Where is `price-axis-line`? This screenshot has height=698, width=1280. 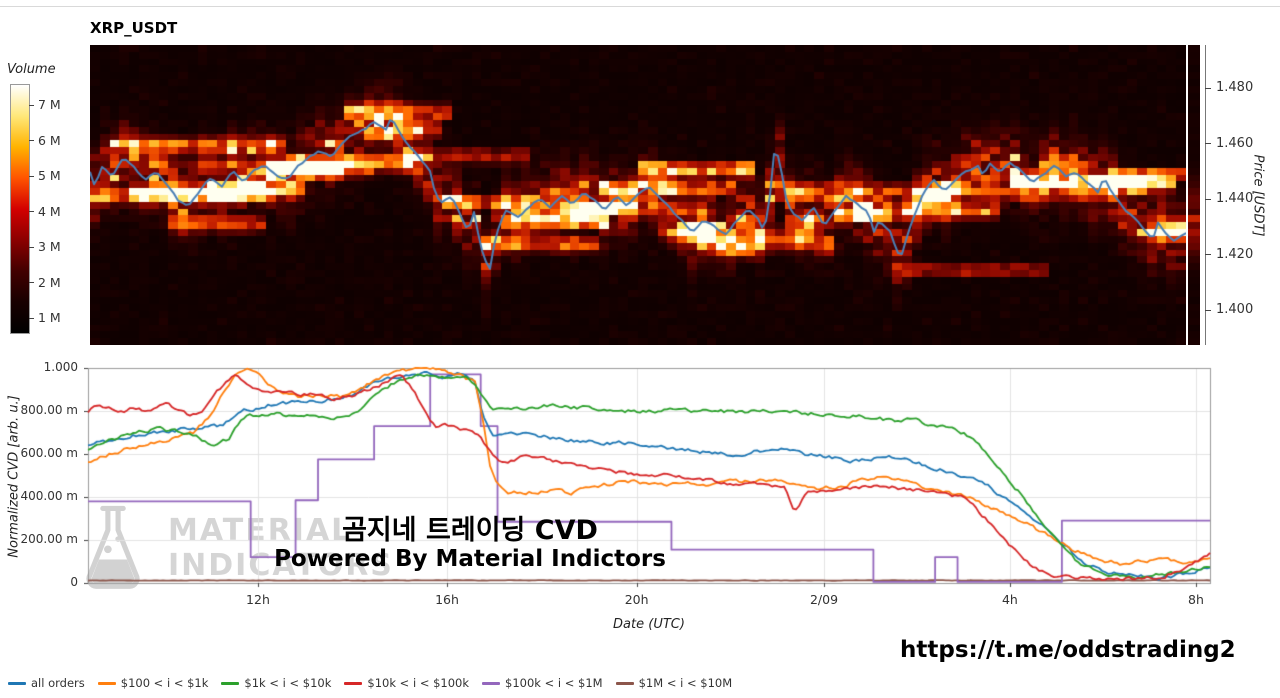 price-axis-line is located at coordinates (1205, 195).